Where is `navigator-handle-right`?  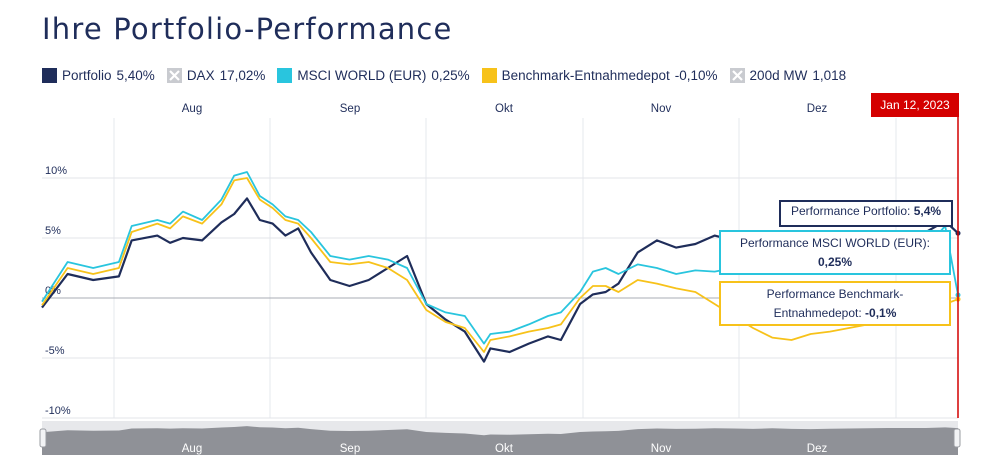 navigator-handle-right is located at coordinates (957, 438).